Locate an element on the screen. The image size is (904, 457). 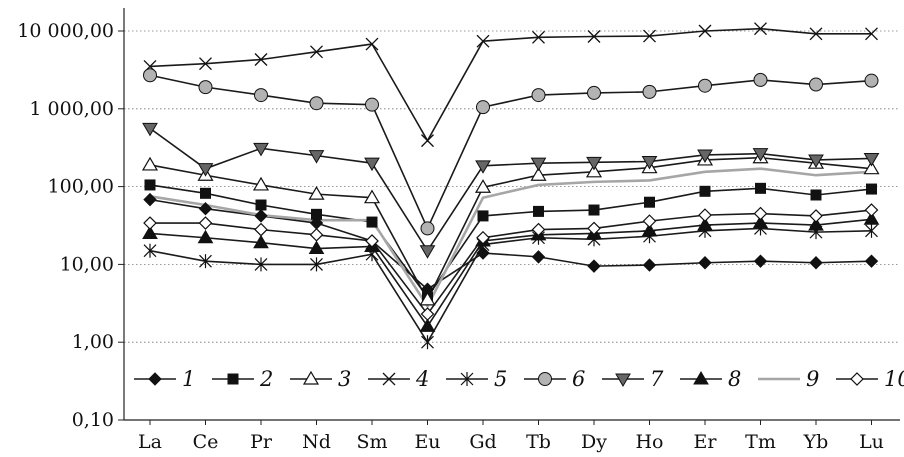
point-s10-Lu is located at coordinates (871, 210).